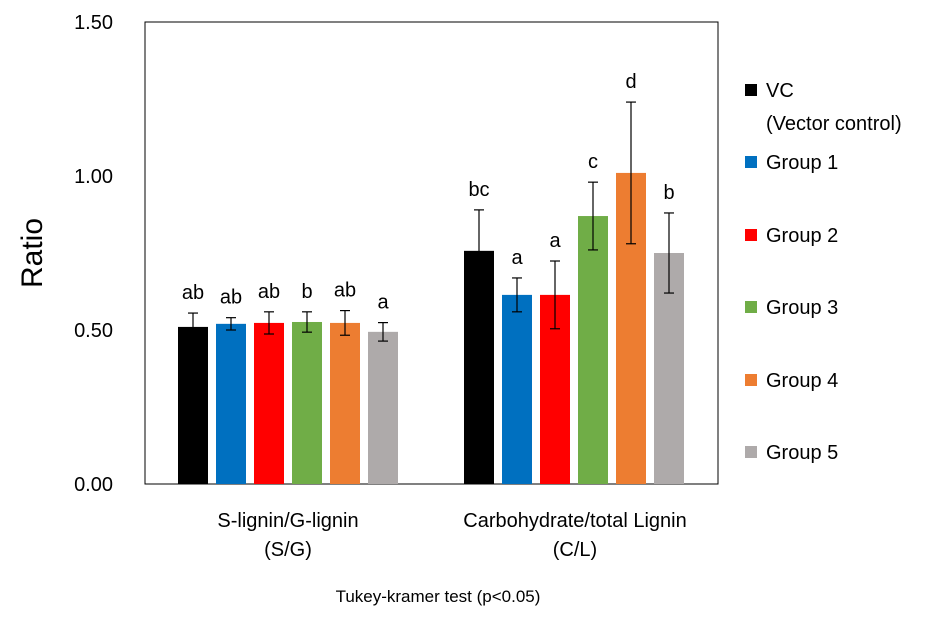 The image size is (950, 628). I want to click on x-category-label: Carbohydrate/total Lignin, so click(574, 521).